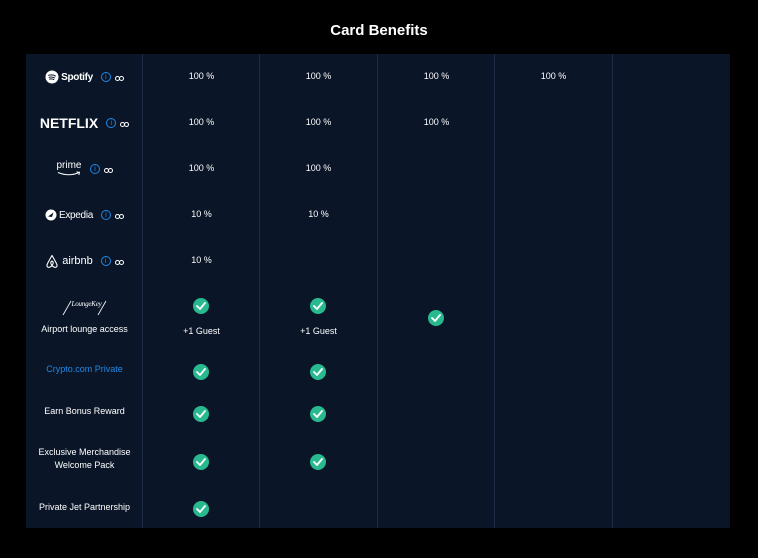  Describe the element at coordinates (77, 77) in the screenshot. I see `spotify-logo-text: Spotify` at that location.